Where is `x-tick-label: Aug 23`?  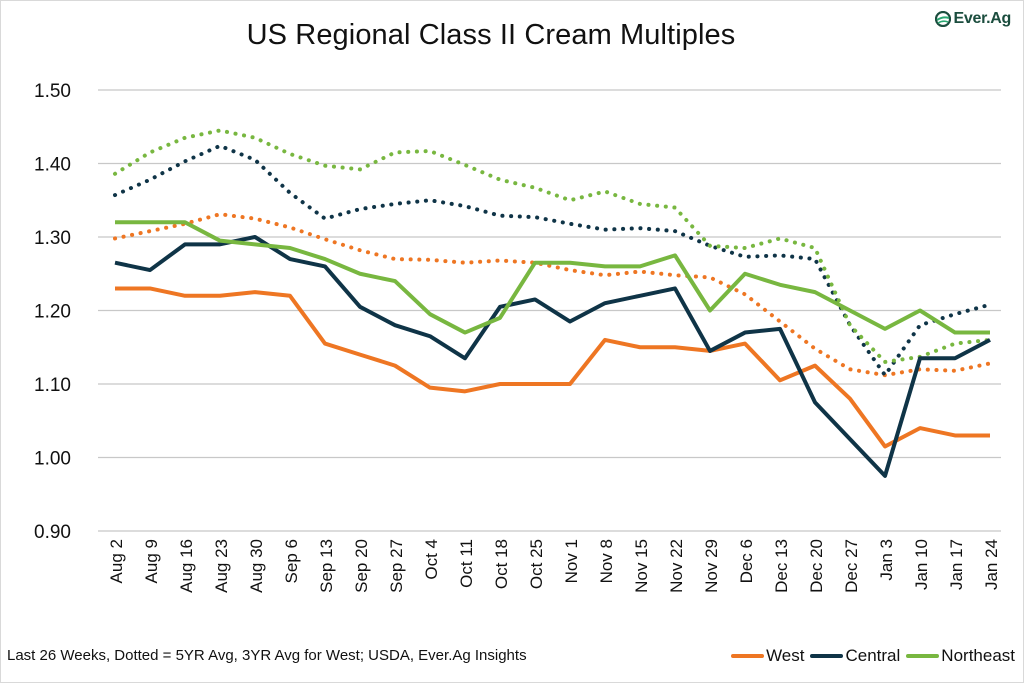
x-tick-label: Aug 23 is located at coordinates (221, 566).